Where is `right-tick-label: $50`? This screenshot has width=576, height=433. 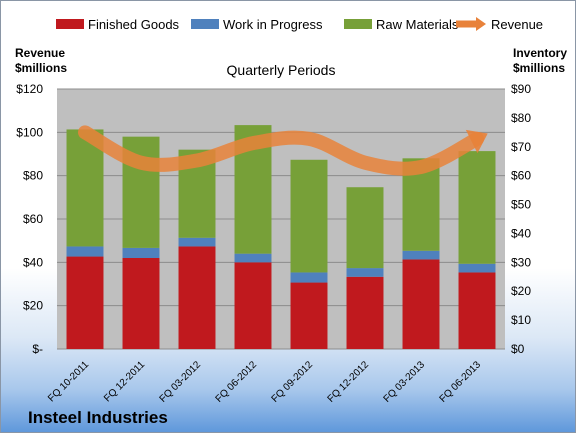 right-tick-label: $50 is located at coordinates (521, 205).